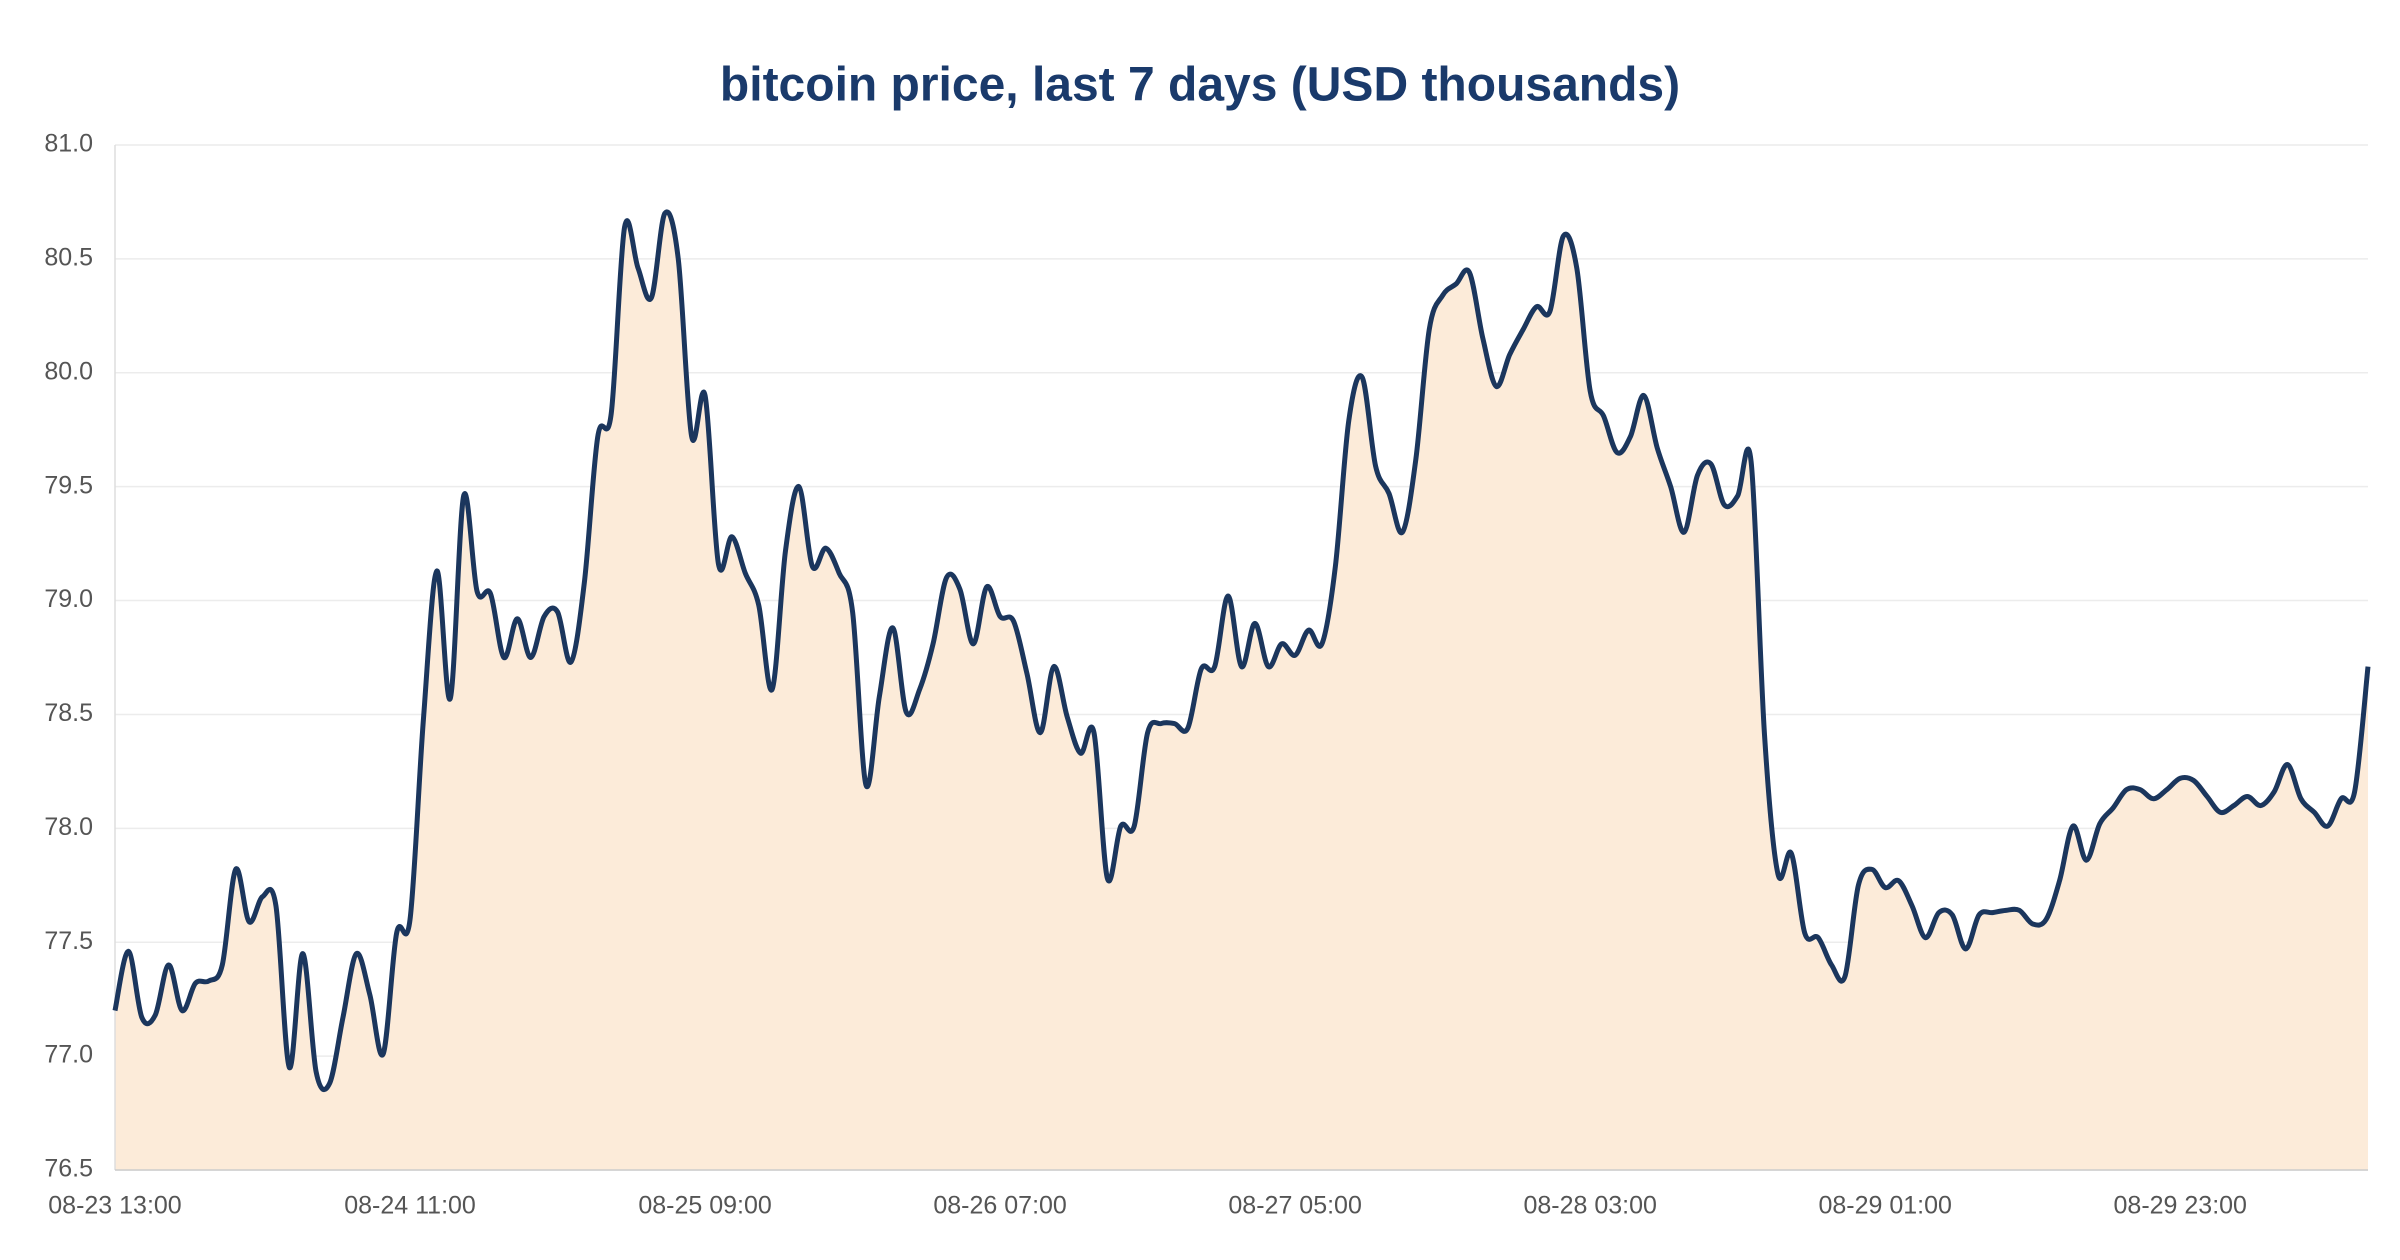 The image size is (2400, 1260). I want to click on y-tick-label: 78.5, so click(68, 713).